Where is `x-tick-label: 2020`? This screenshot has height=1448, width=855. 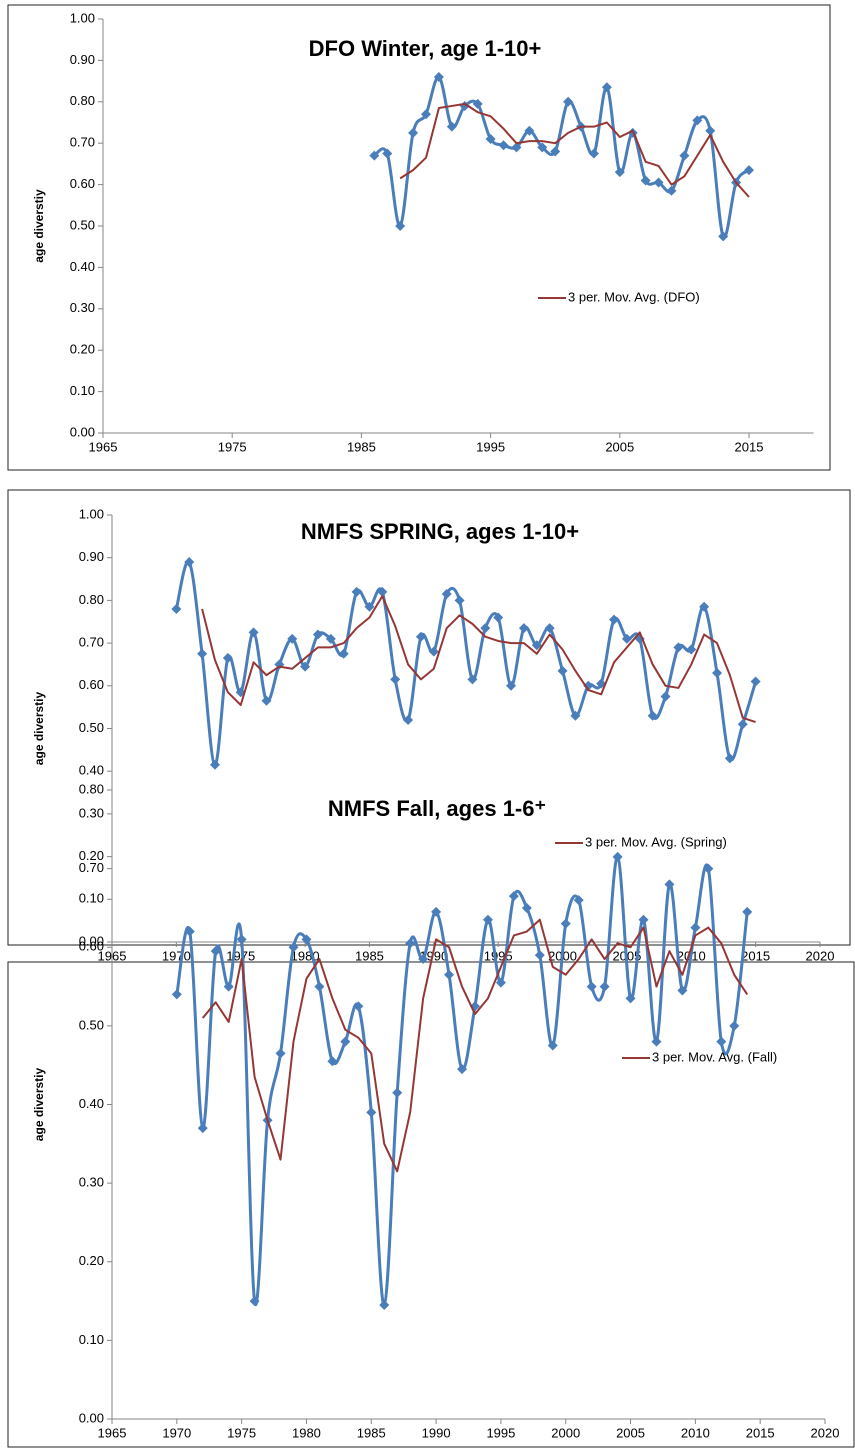
x-tick-label: 2020 is located at coordinates (825, 1432).